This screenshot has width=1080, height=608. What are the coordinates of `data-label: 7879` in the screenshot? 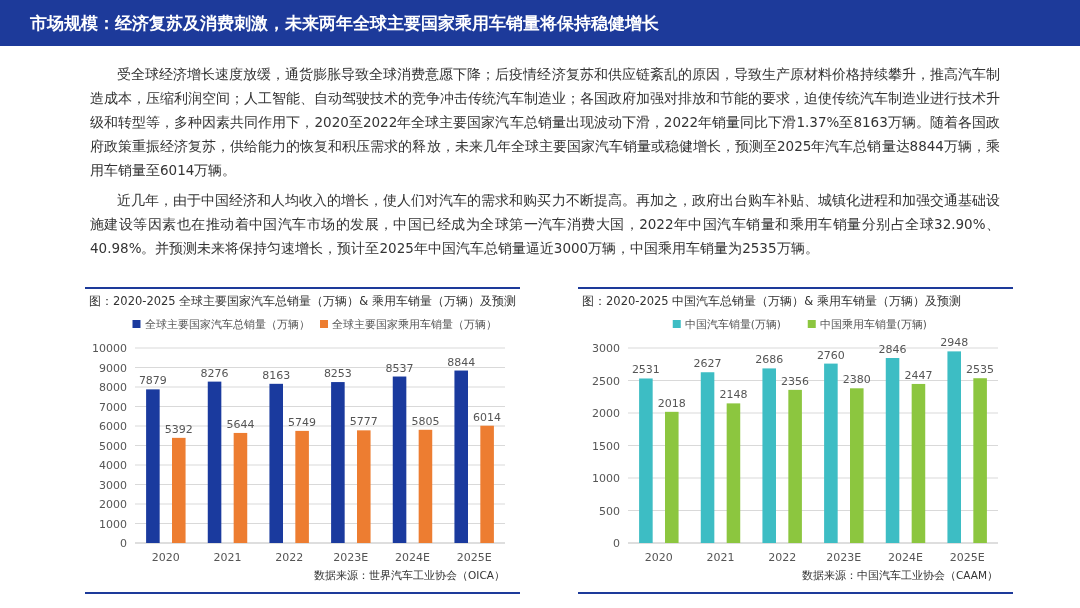 It's located at (152, 381).